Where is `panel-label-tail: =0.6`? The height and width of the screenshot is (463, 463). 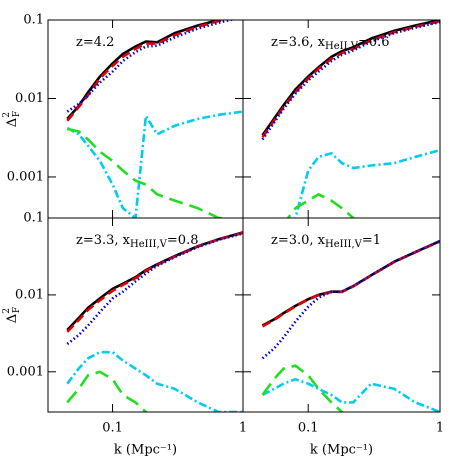 panel-label-tail: =0.6 is located at coordinates (374, 42).